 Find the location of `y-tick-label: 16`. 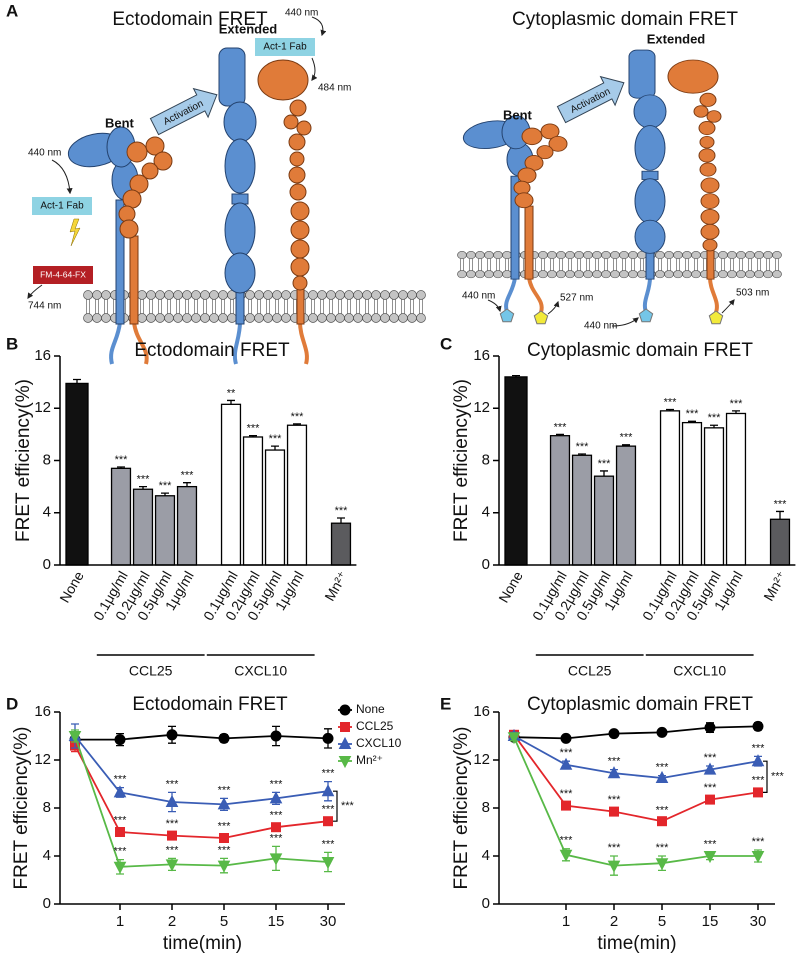

y-tick-label: 16 is located at coordinates (42, 355).